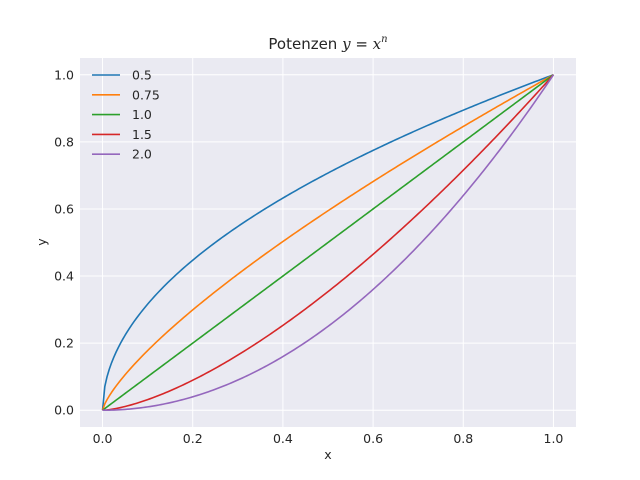  I want to click on x-tick-label: 0.6, so click(373, 438).